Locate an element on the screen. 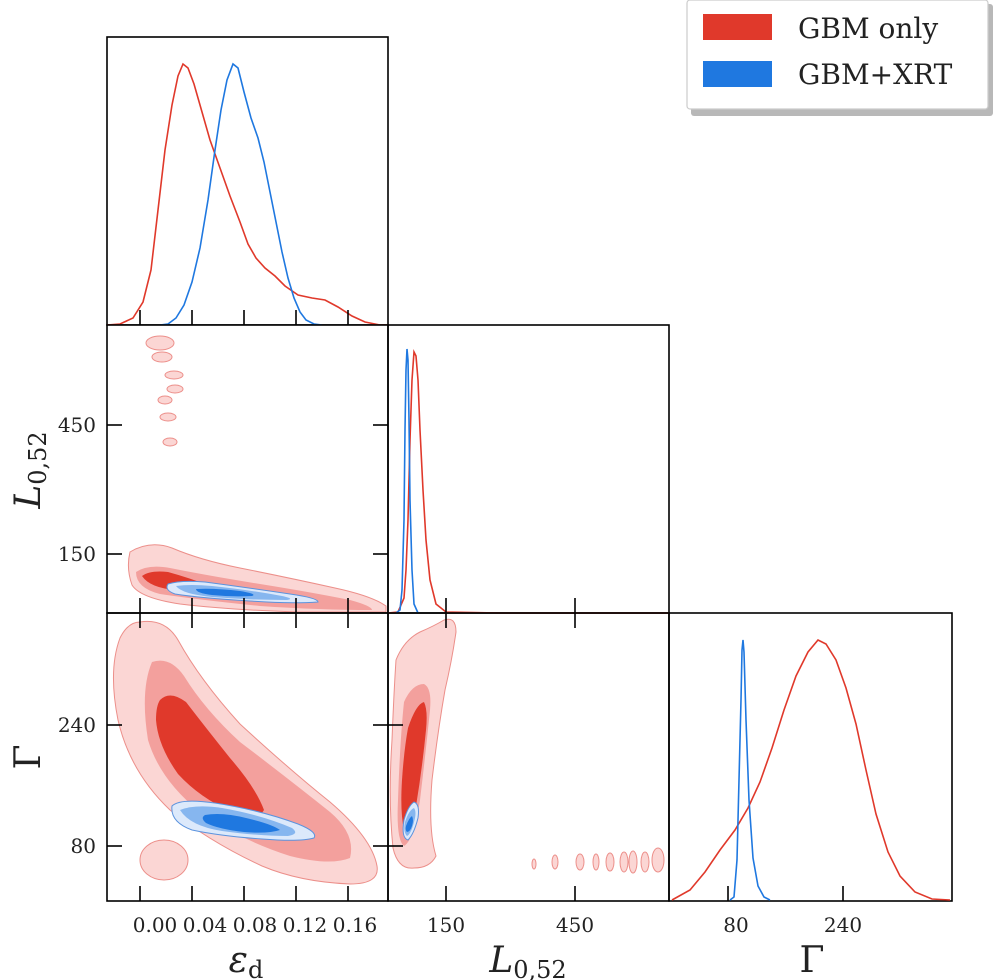  panel-eps-marginal-frame is located at coordinates (247, 181).